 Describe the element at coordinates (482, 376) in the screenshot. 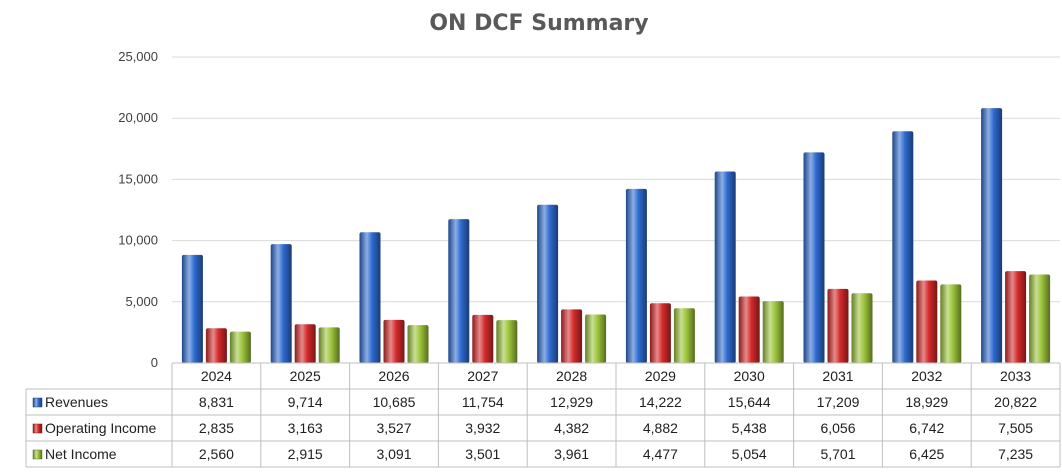

I see `x-tick-label: 2027` at that location.